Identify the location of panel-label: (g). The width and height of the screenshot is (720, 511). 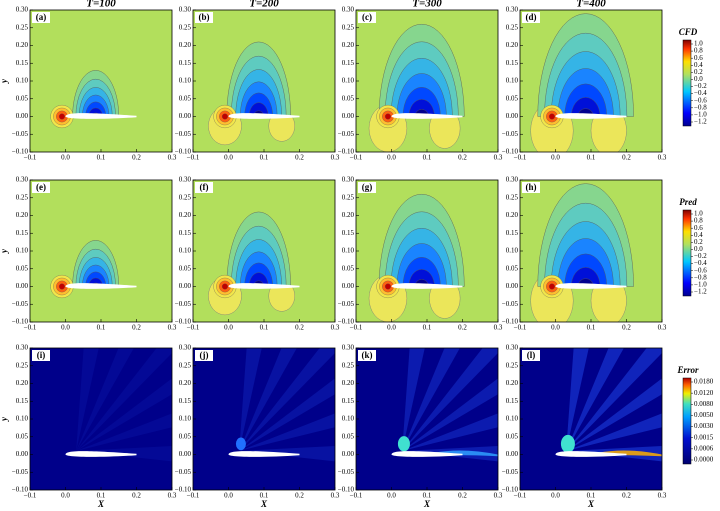
(367, 187).